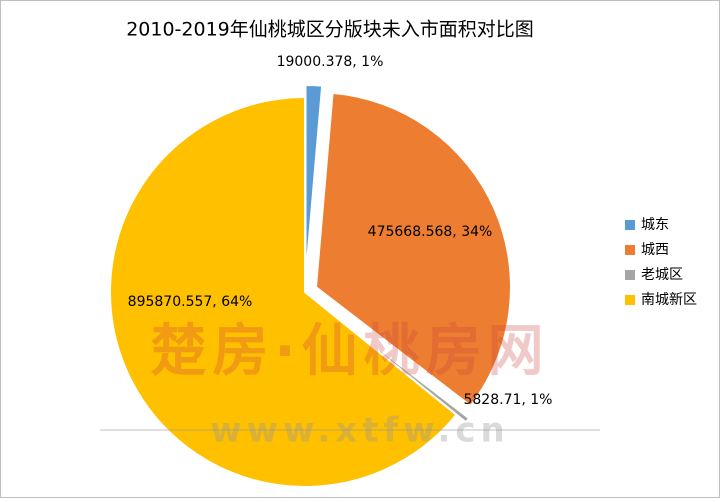 This screenshot has height=502, width=720. Describe the element at coordinates (662, 275) in the screenshot. I see `legend-label: 老城区` at that location.